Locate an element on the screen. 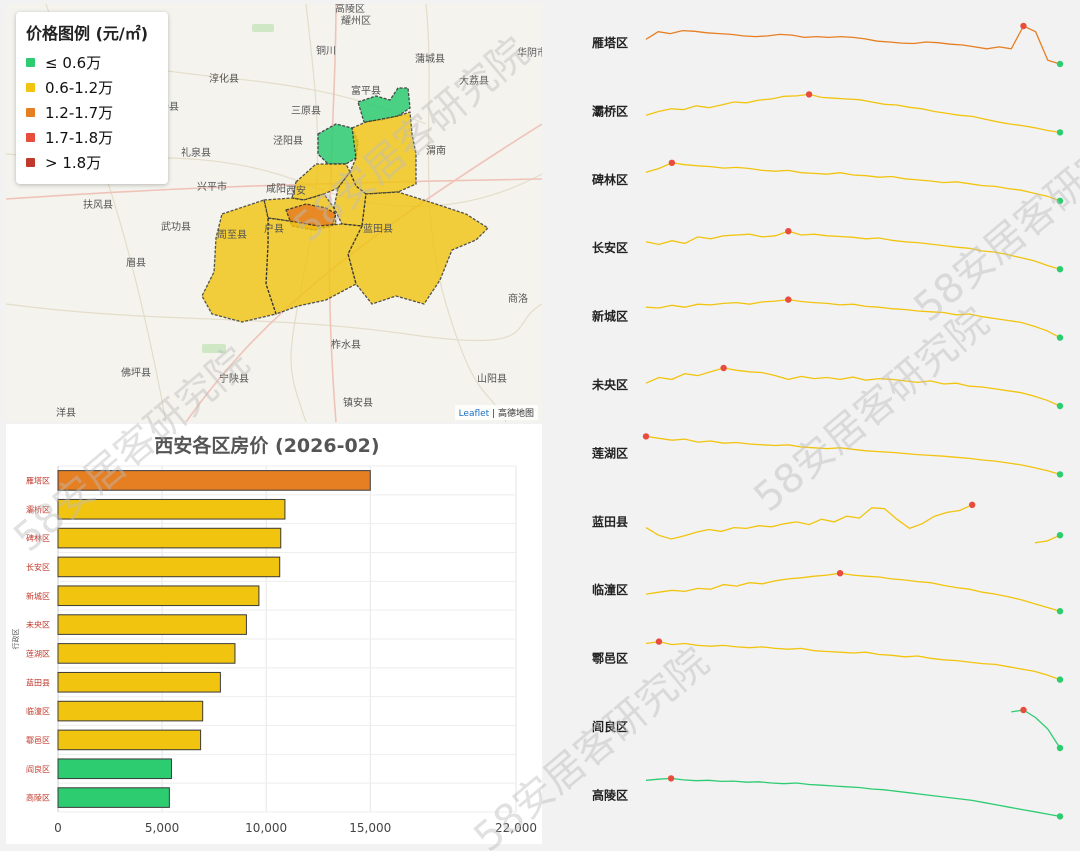  map-place-label: 蒲城县 is located at coordinates (430, 58).